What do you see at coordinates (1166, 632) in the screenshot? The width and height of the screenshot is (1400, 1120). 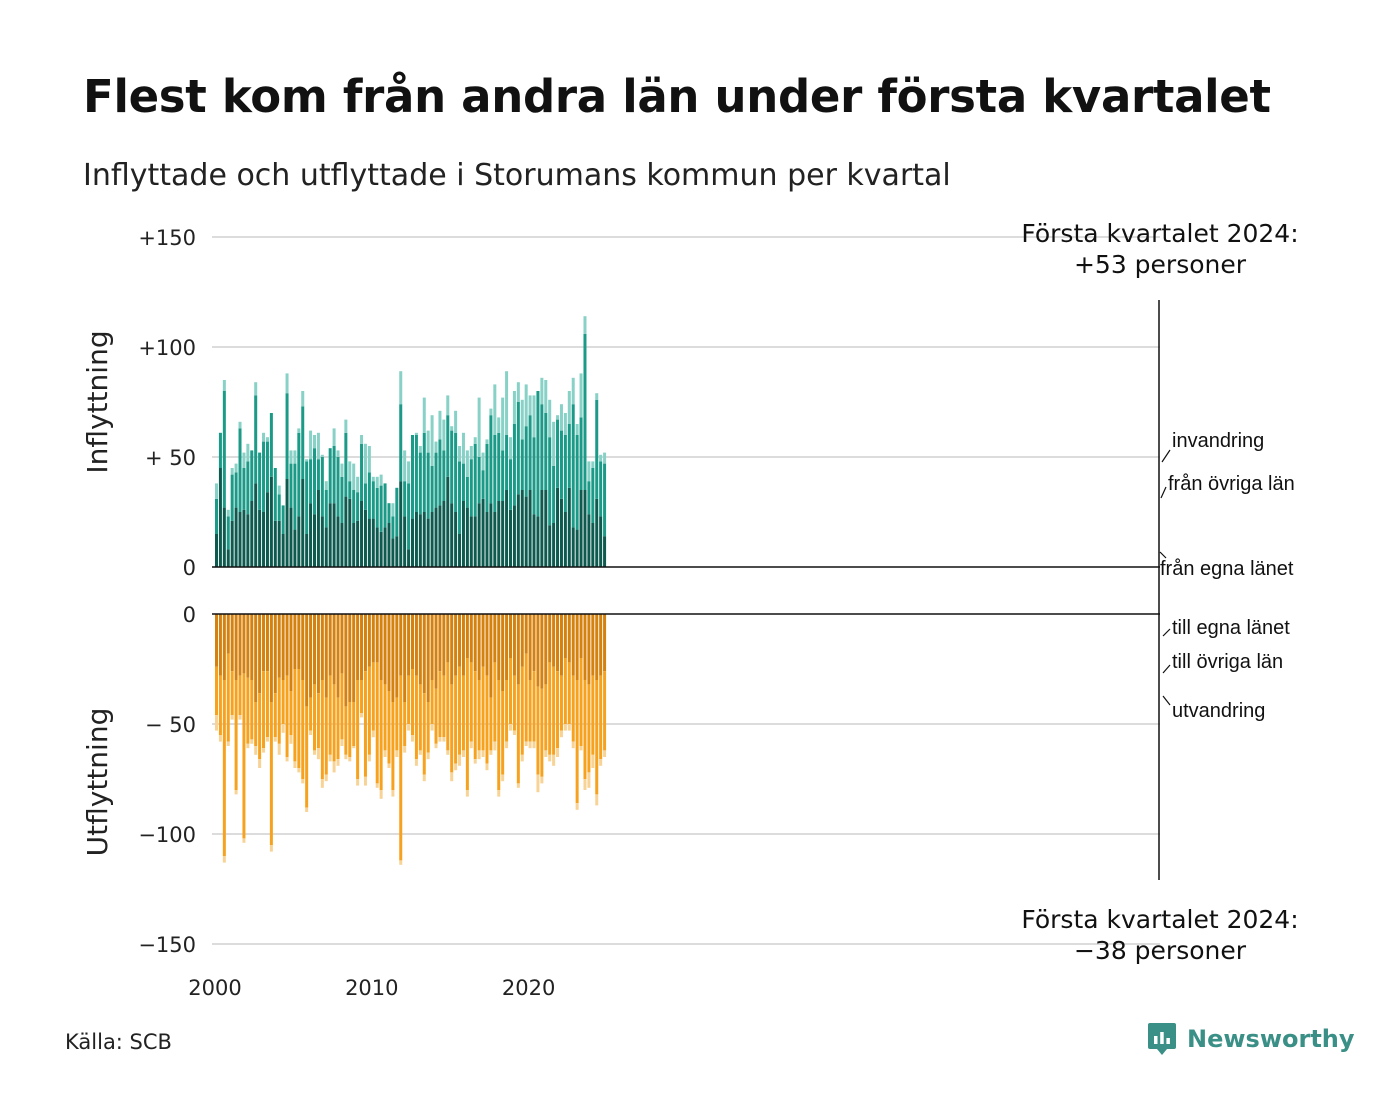 I see `legend-leader-line` at bounding box center [1166, 632].